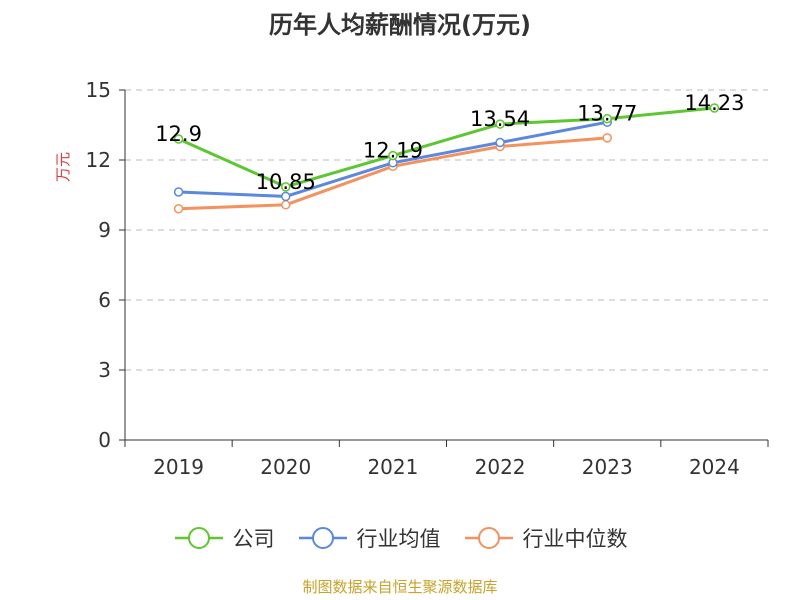  What do you see at coordinates (104, 300) in the screenshot?
I see `y-tick-label: 6` at bounding box center [104, 300].